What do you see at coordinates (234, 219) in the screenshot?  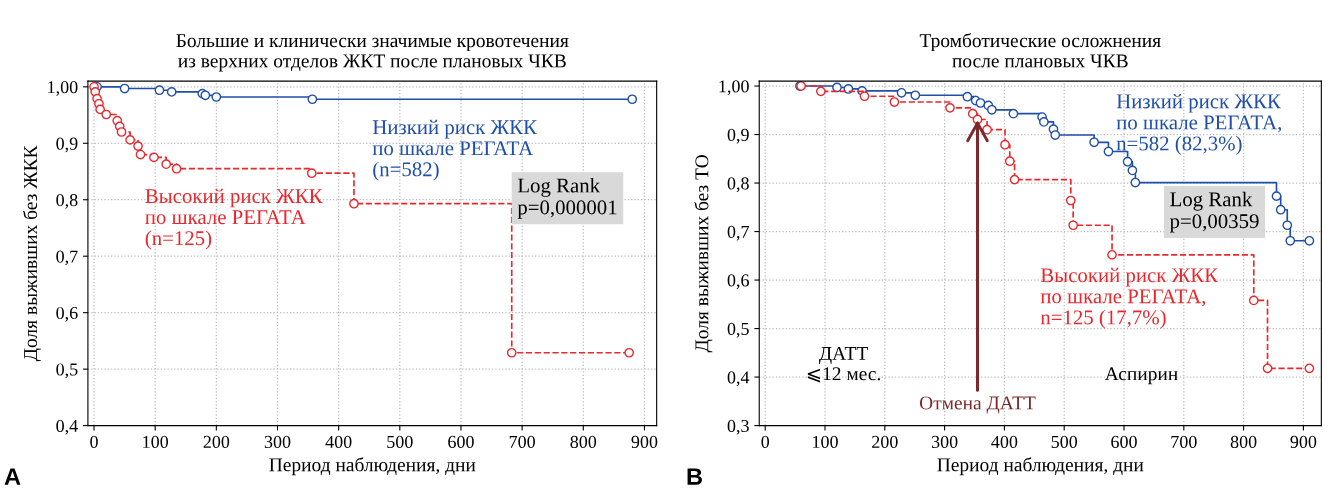 I see `series-label: Высокий риск ЖКК по шкале РЕГАТА (n=125)` at bounding box center [234, 219].